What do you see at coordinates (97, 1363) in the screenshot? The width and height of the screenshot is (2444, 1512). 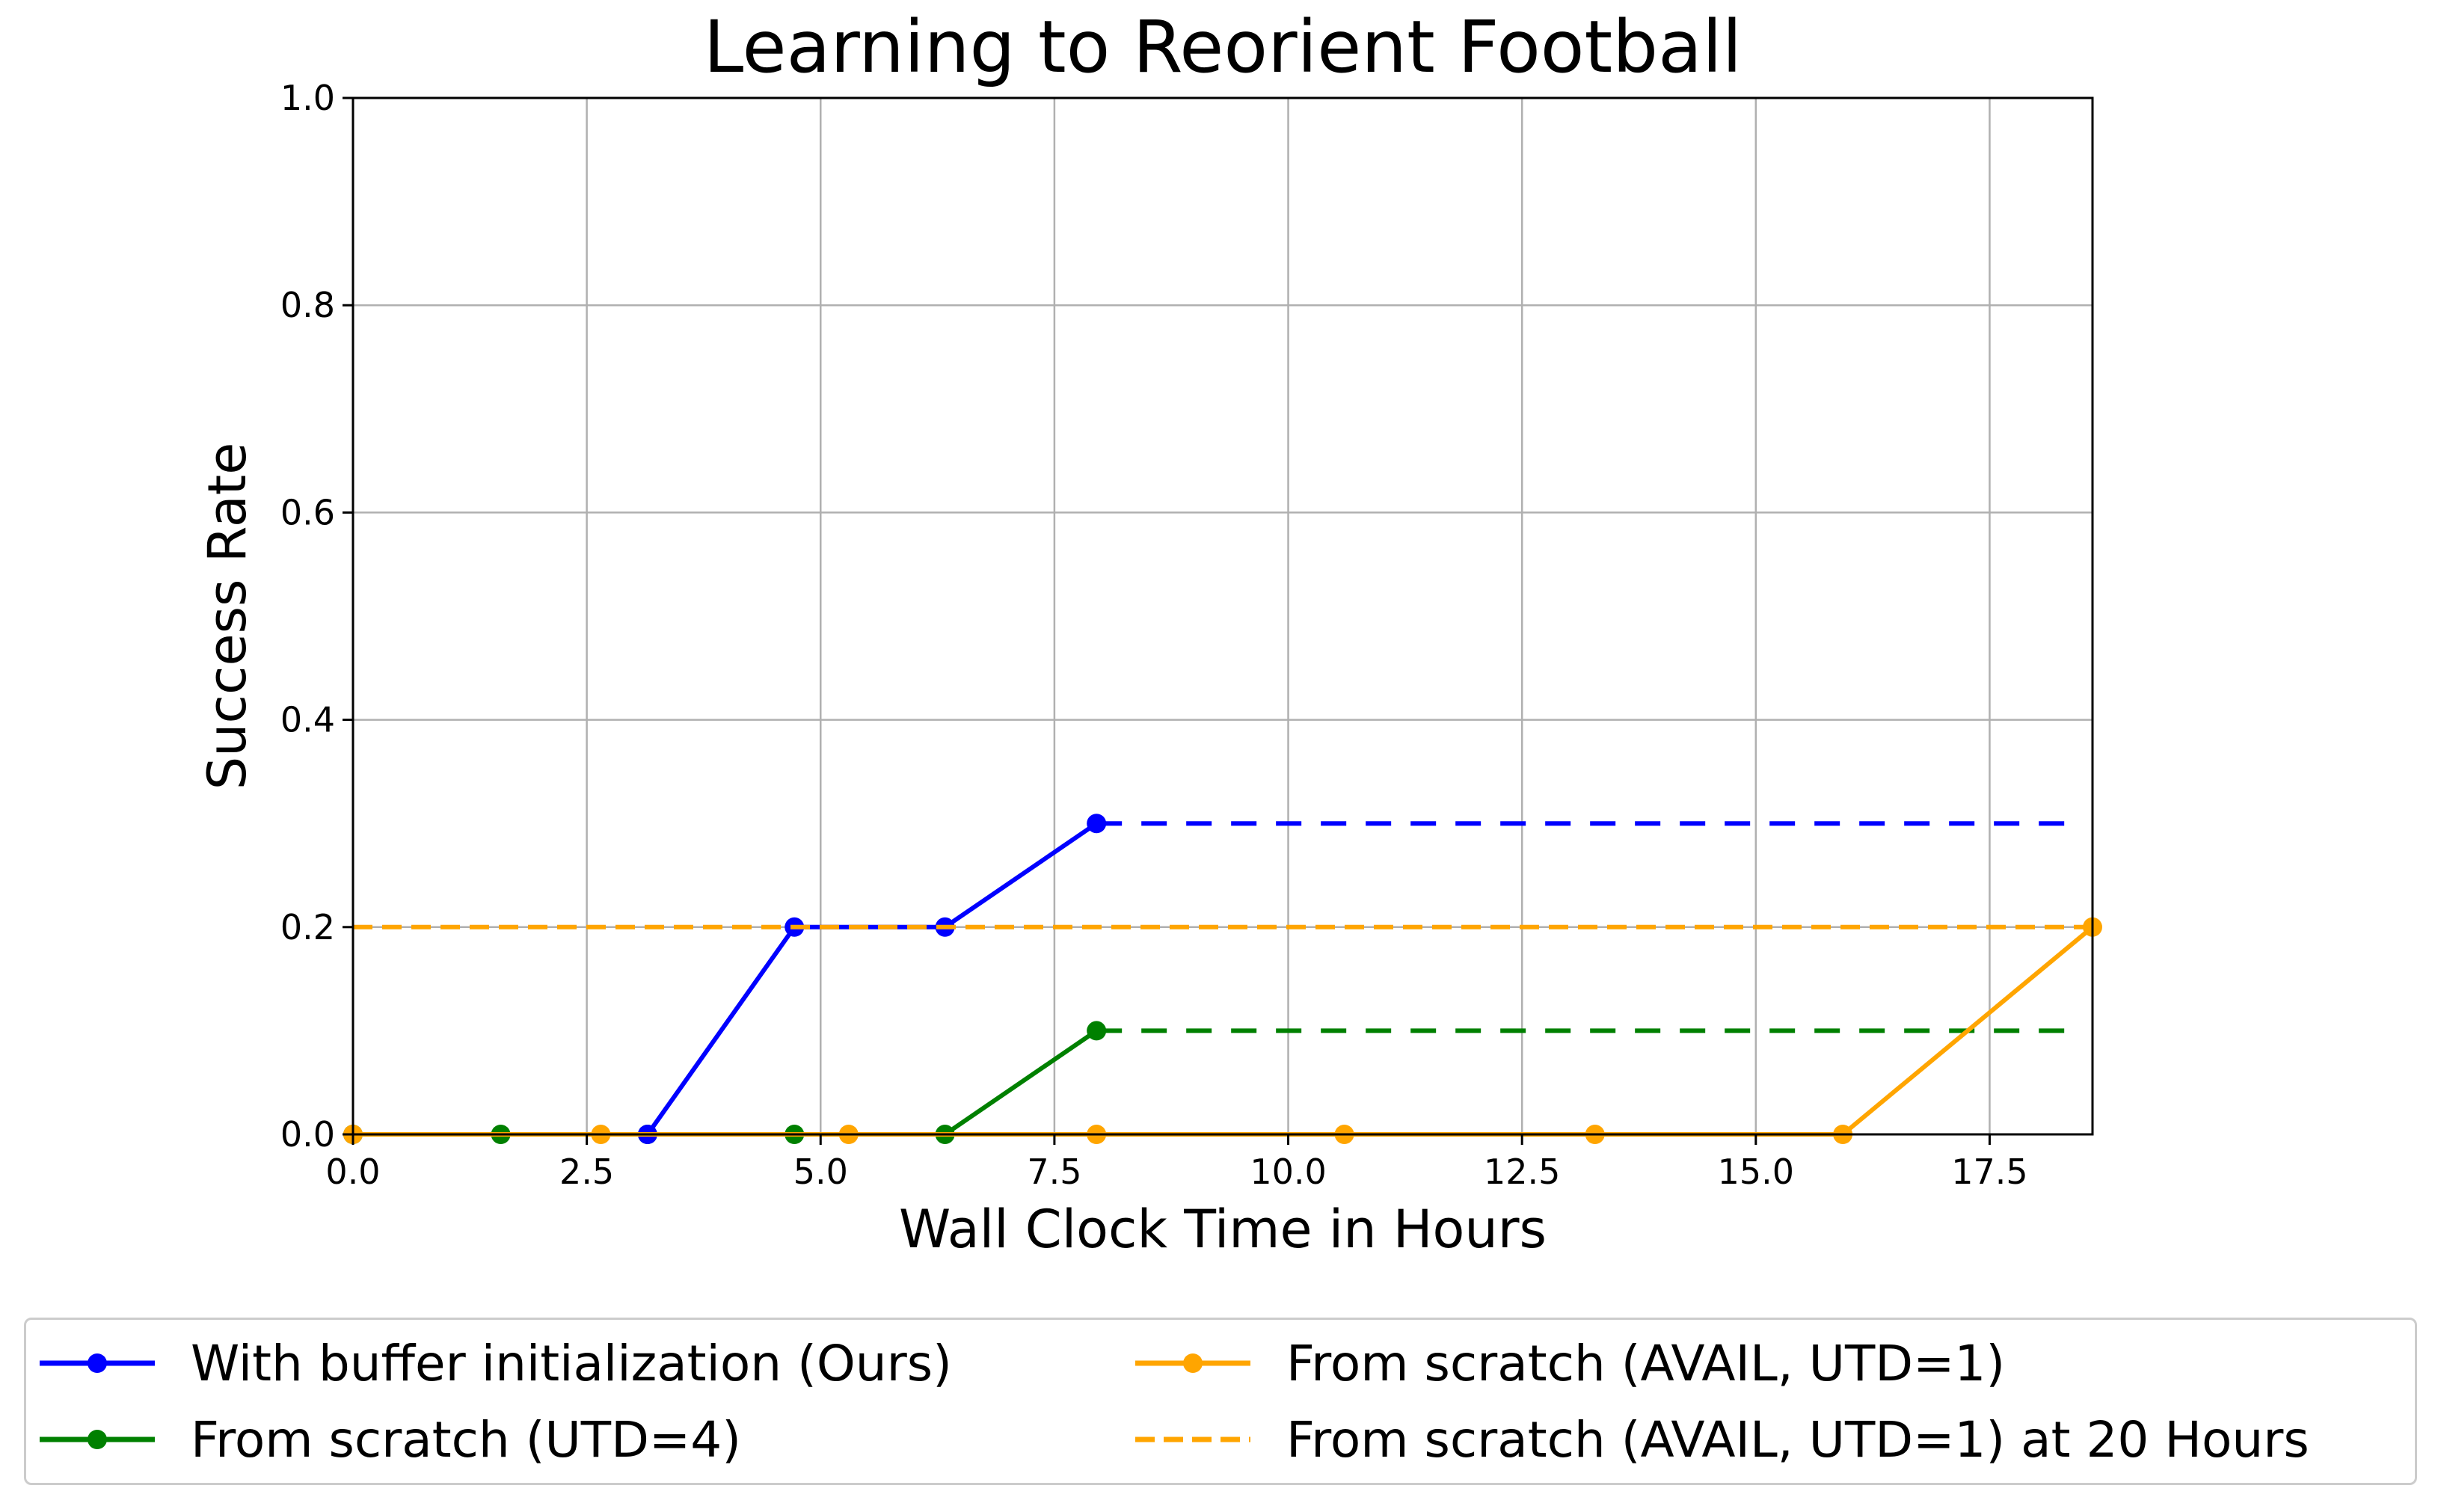 I see `legend-swatch-buffer-init` at bounding box center [97, 1363].